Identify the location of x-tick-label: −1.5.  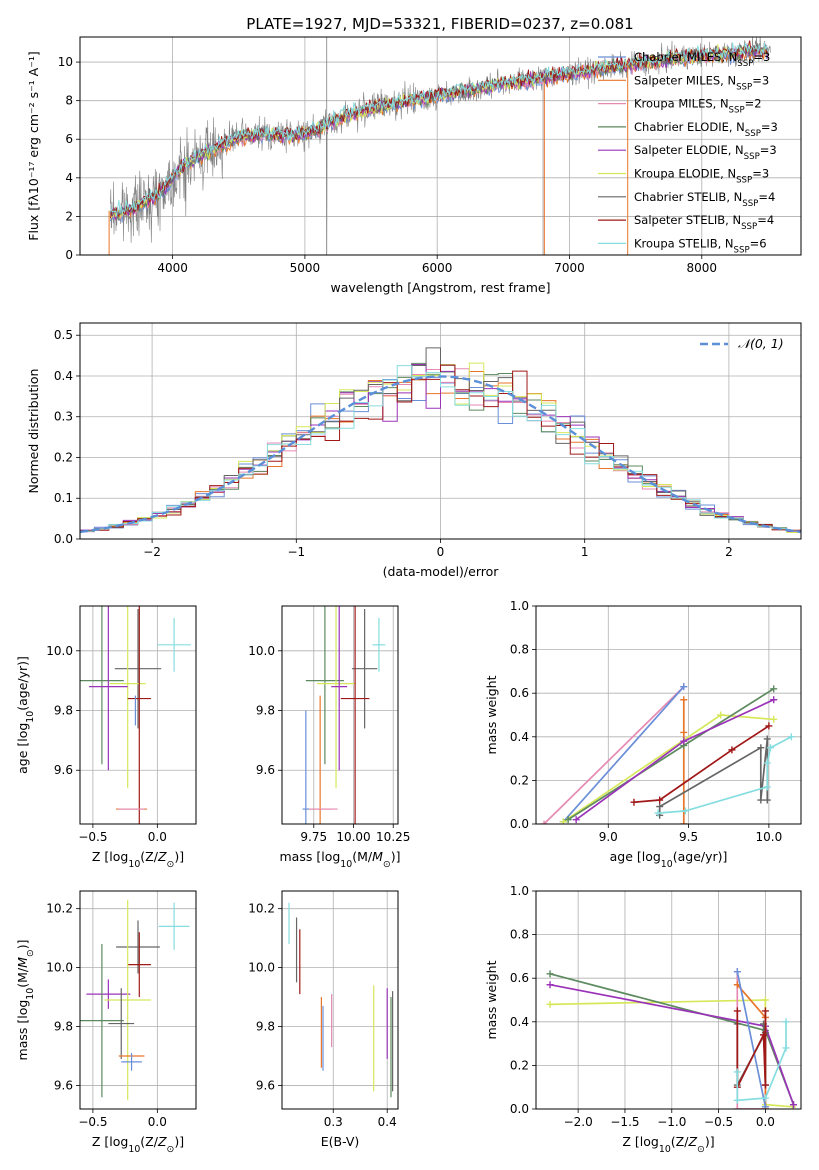
(624, 1122).